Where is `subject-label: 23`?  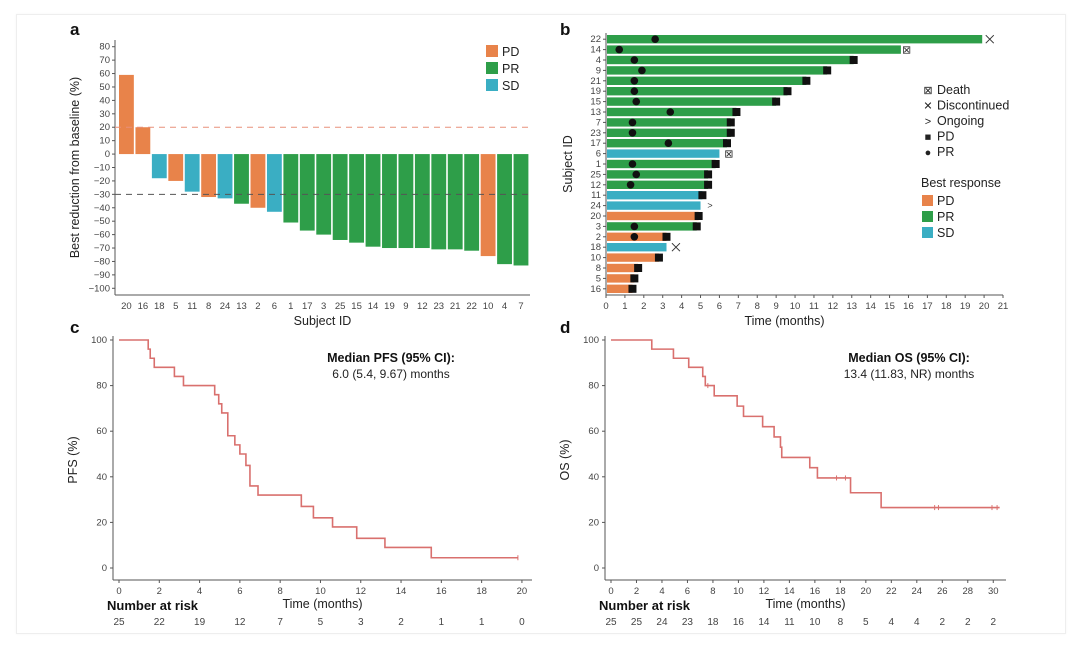
subject-label: 23 is located at coordinates (595, 133).